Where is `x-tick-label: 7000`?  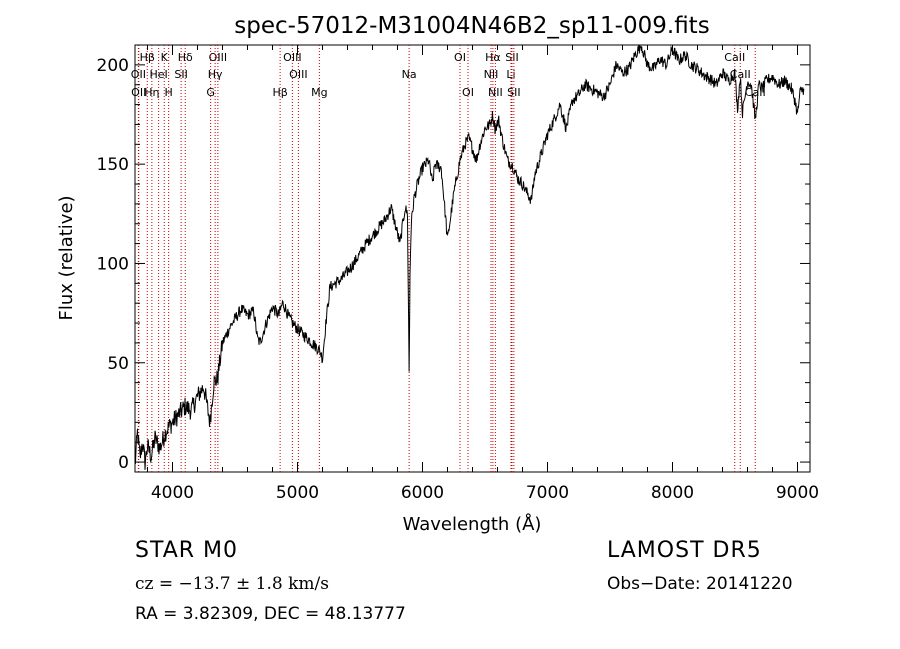
x-tick-label: 7000 is located at coordinates (547, 493).